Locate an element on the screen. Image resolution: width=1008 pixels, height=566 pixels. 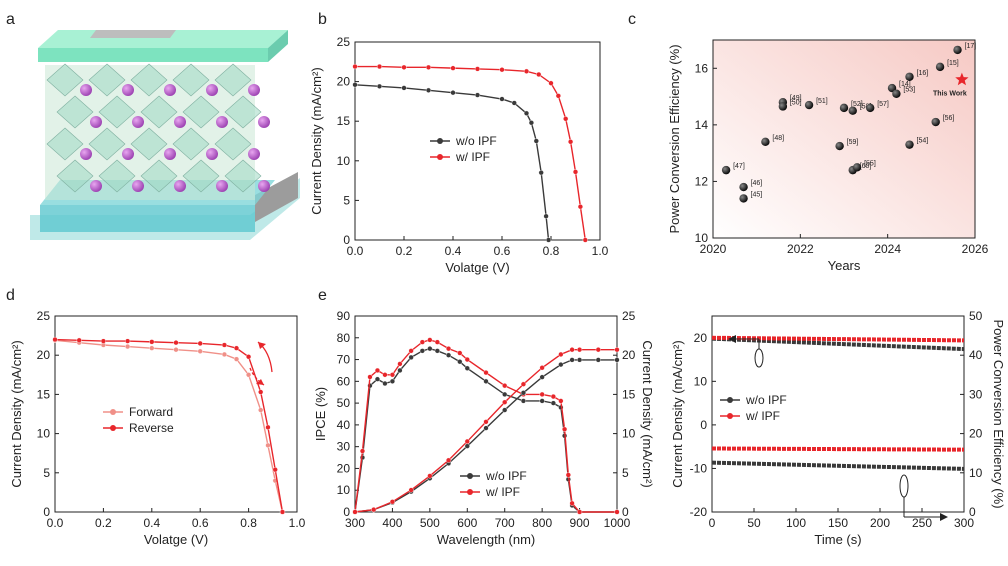
x-tick-label: 50 is located at coordinates (754, 523).